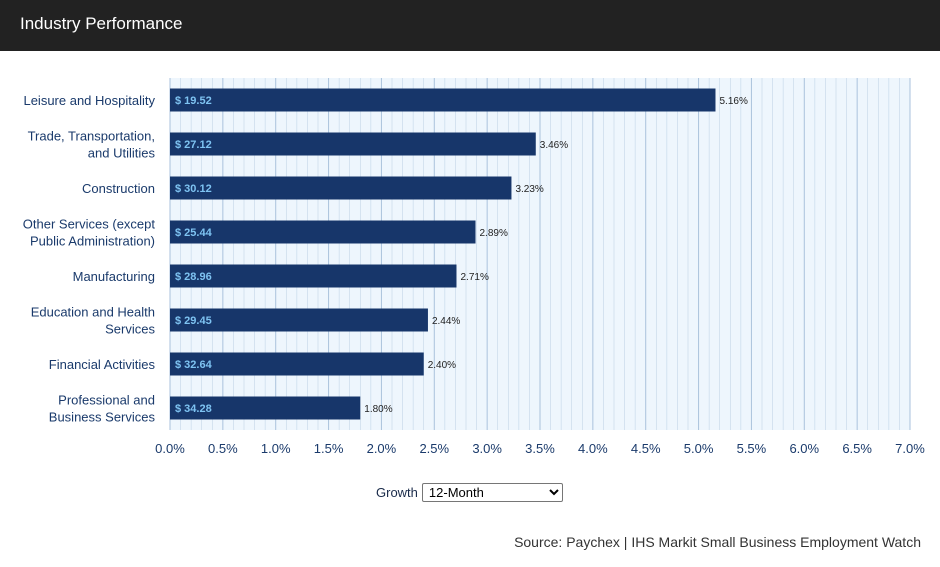  I want to click on x-tick-label: 0.0%, so click(170, 448).